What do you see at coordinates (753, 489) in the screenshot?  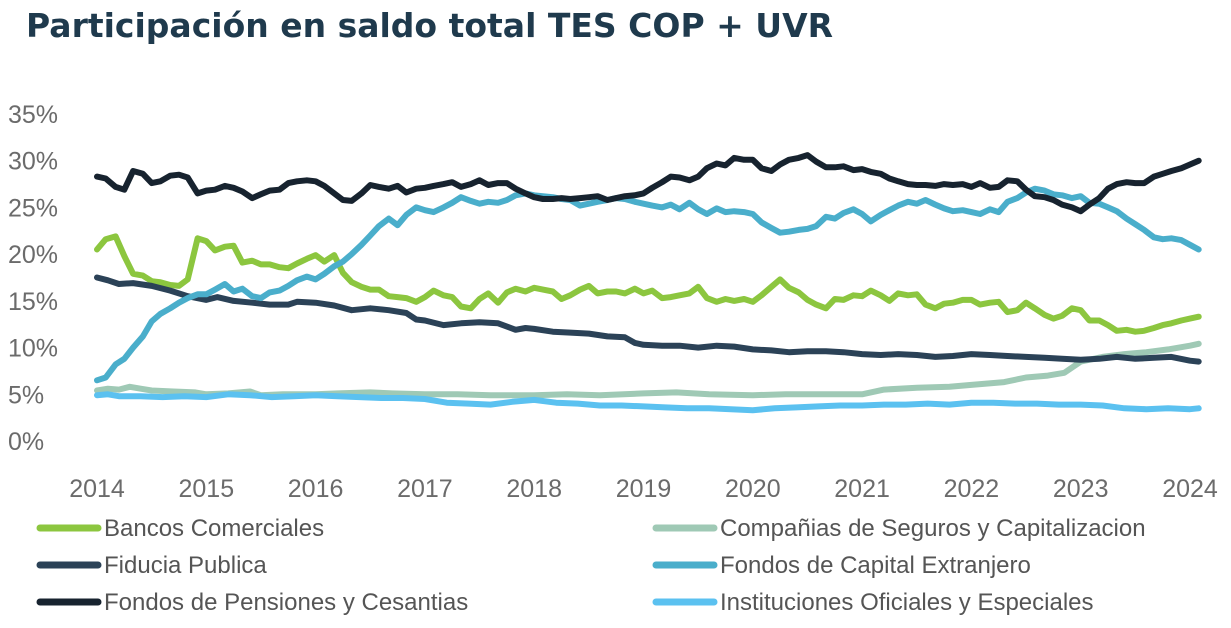 I see `x-tick-label: 2020` at bounding box center [753, 489].